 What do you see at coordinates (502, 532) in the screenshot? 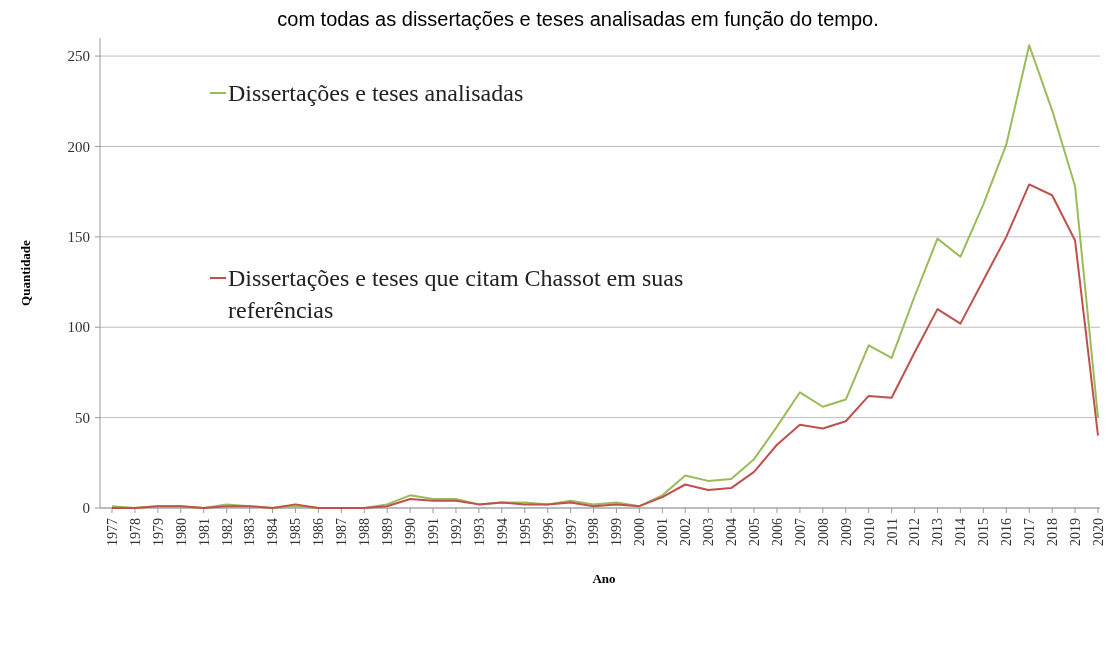
I see `x-tick-label: 1994` at bounding box center [502, 532].